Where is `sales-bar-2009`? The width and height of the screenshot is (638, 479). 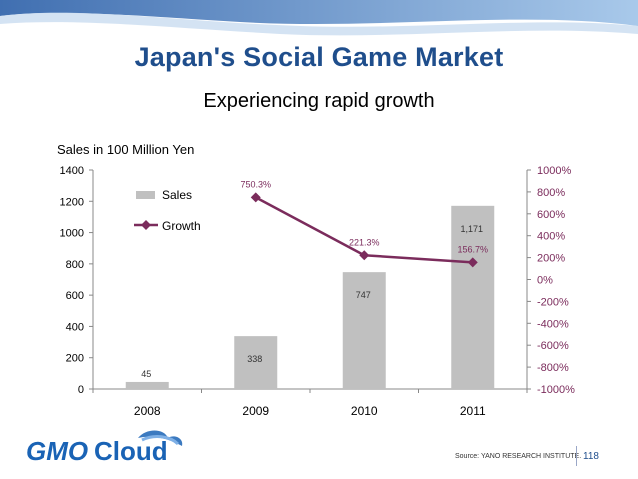
sales-bar-2009 is located at coordinates (256, 362).